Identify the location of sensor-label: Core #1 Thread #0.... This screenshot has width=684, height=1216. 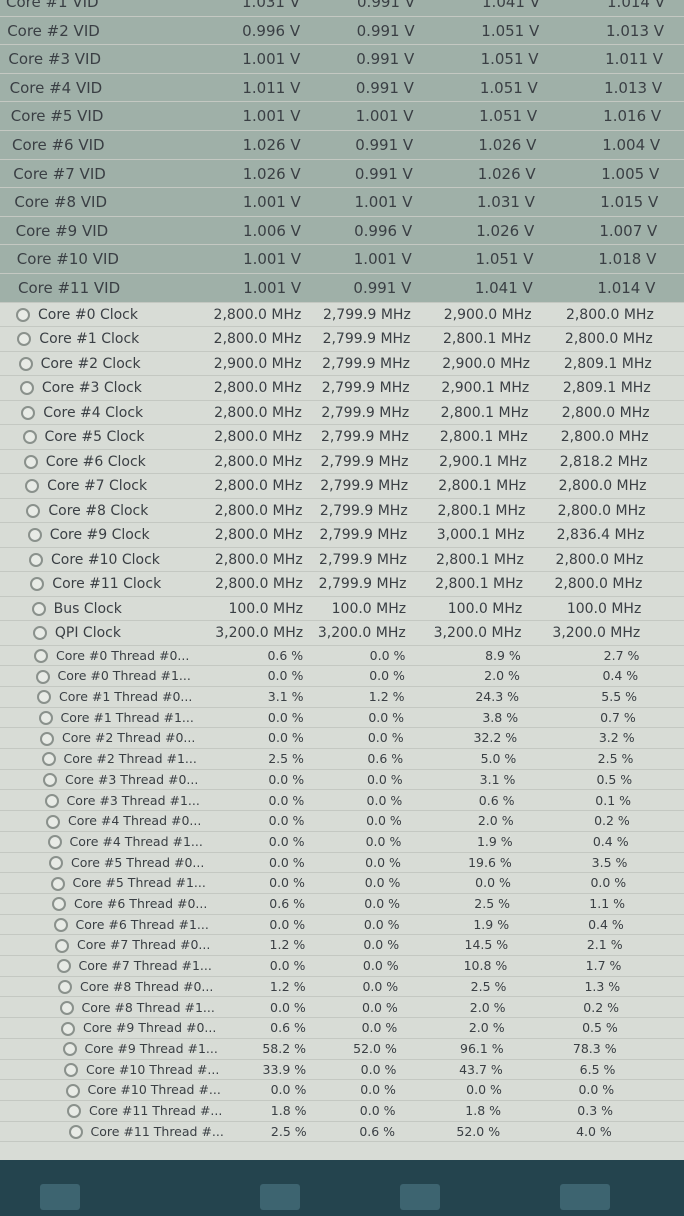
(126, 696).